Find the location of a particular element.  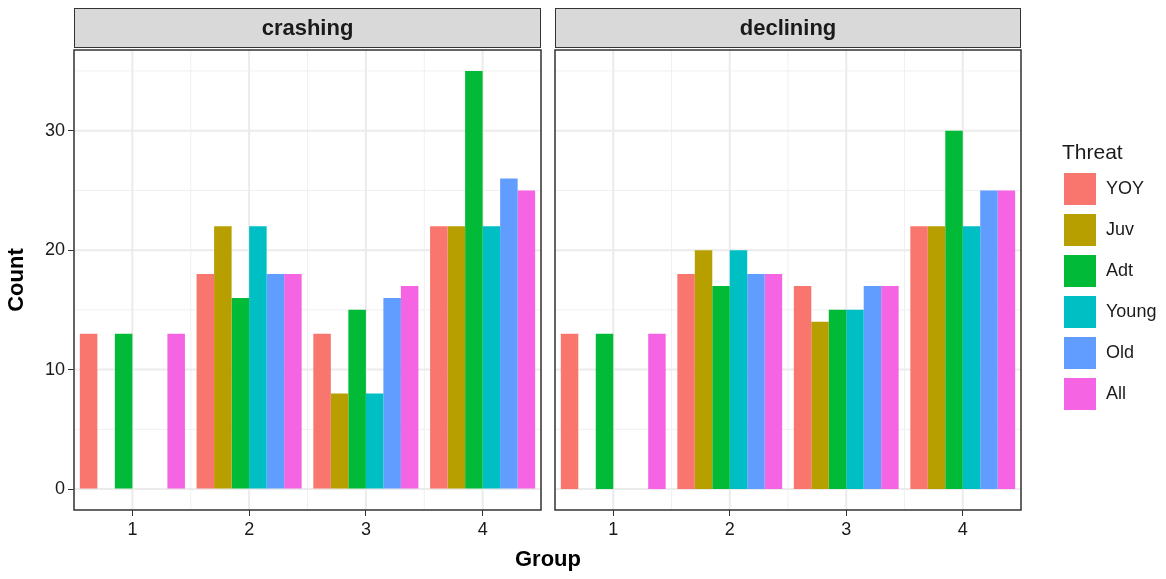

chart-title: crashing is located at coordinates (307, 28).